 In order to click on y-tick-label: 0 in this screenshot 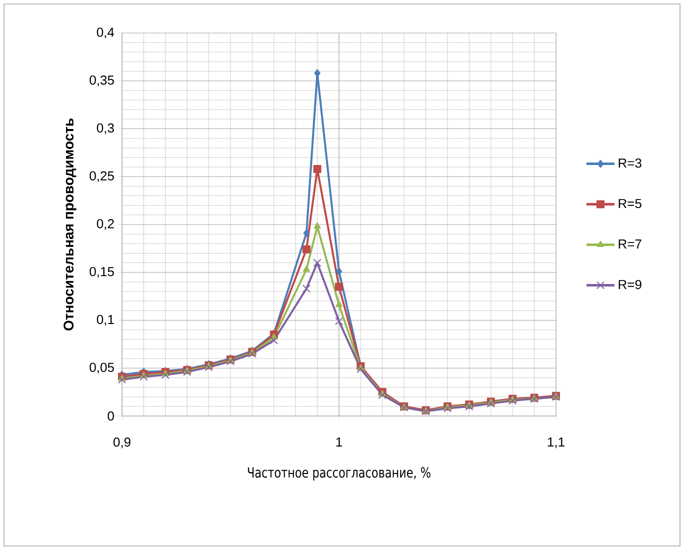, I will do `click(111, 416)`.